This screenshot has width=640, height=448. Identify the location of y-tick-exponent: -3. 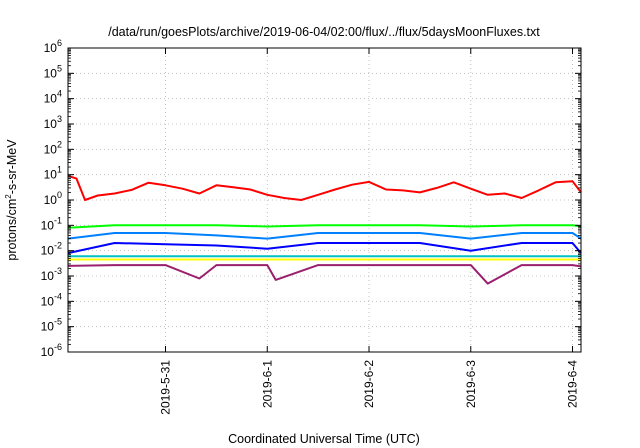
(58, 271).